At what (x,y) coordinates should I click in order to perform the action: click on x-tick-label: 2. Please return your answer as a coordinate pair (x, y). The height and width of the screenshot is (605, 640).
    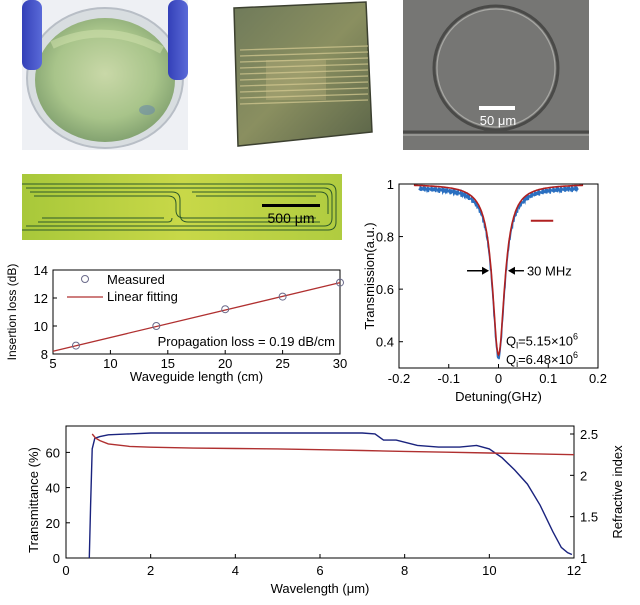
    Looking at the image, I should click on (150, 570).